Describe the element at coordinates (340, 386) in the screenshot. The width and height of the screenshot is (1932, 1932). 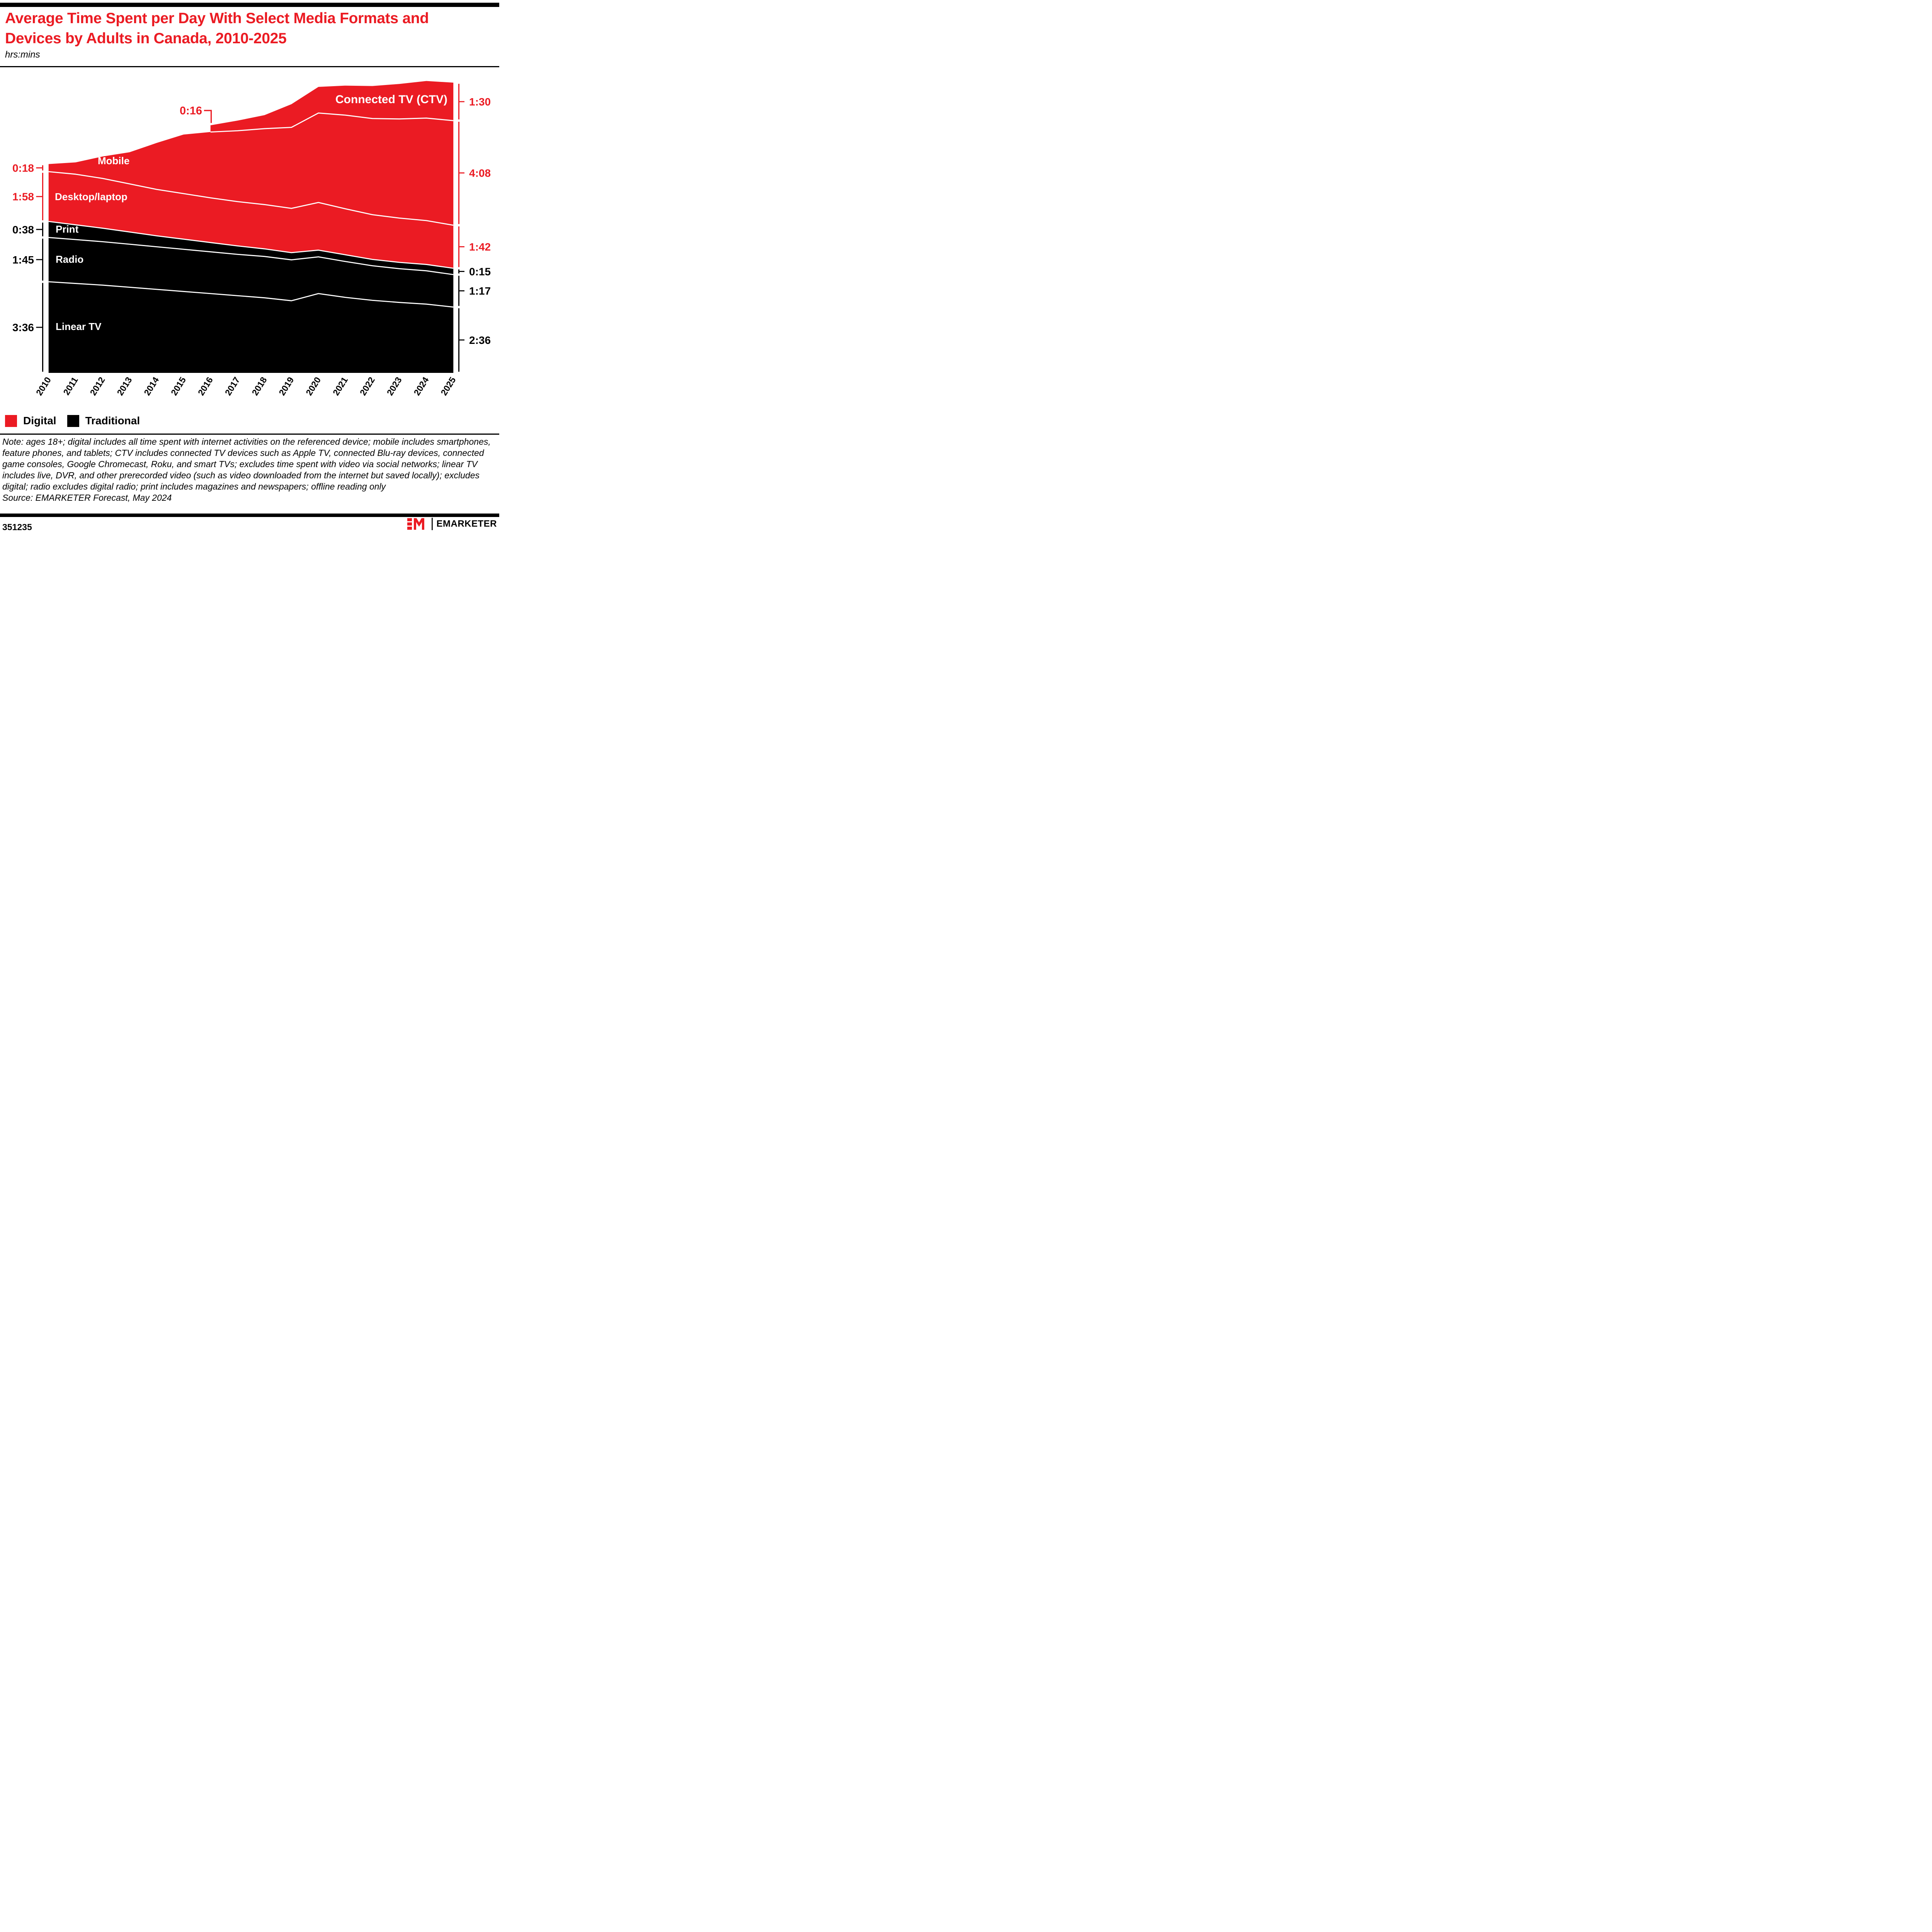
I see `x-axis-label: 2021` at that location.